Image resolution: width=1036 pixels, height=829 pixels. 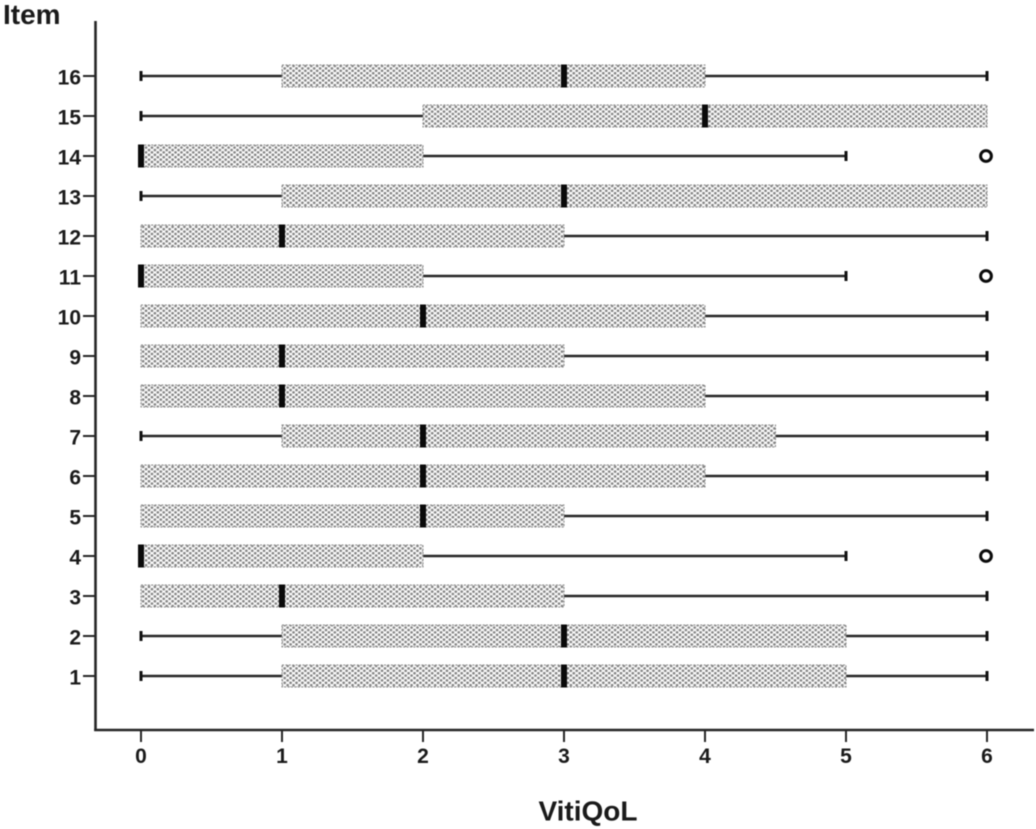 What do you see at coordinates (75, 438) in the screenshot?
I see `svg-text: 7` at bounding box center [75, 438].